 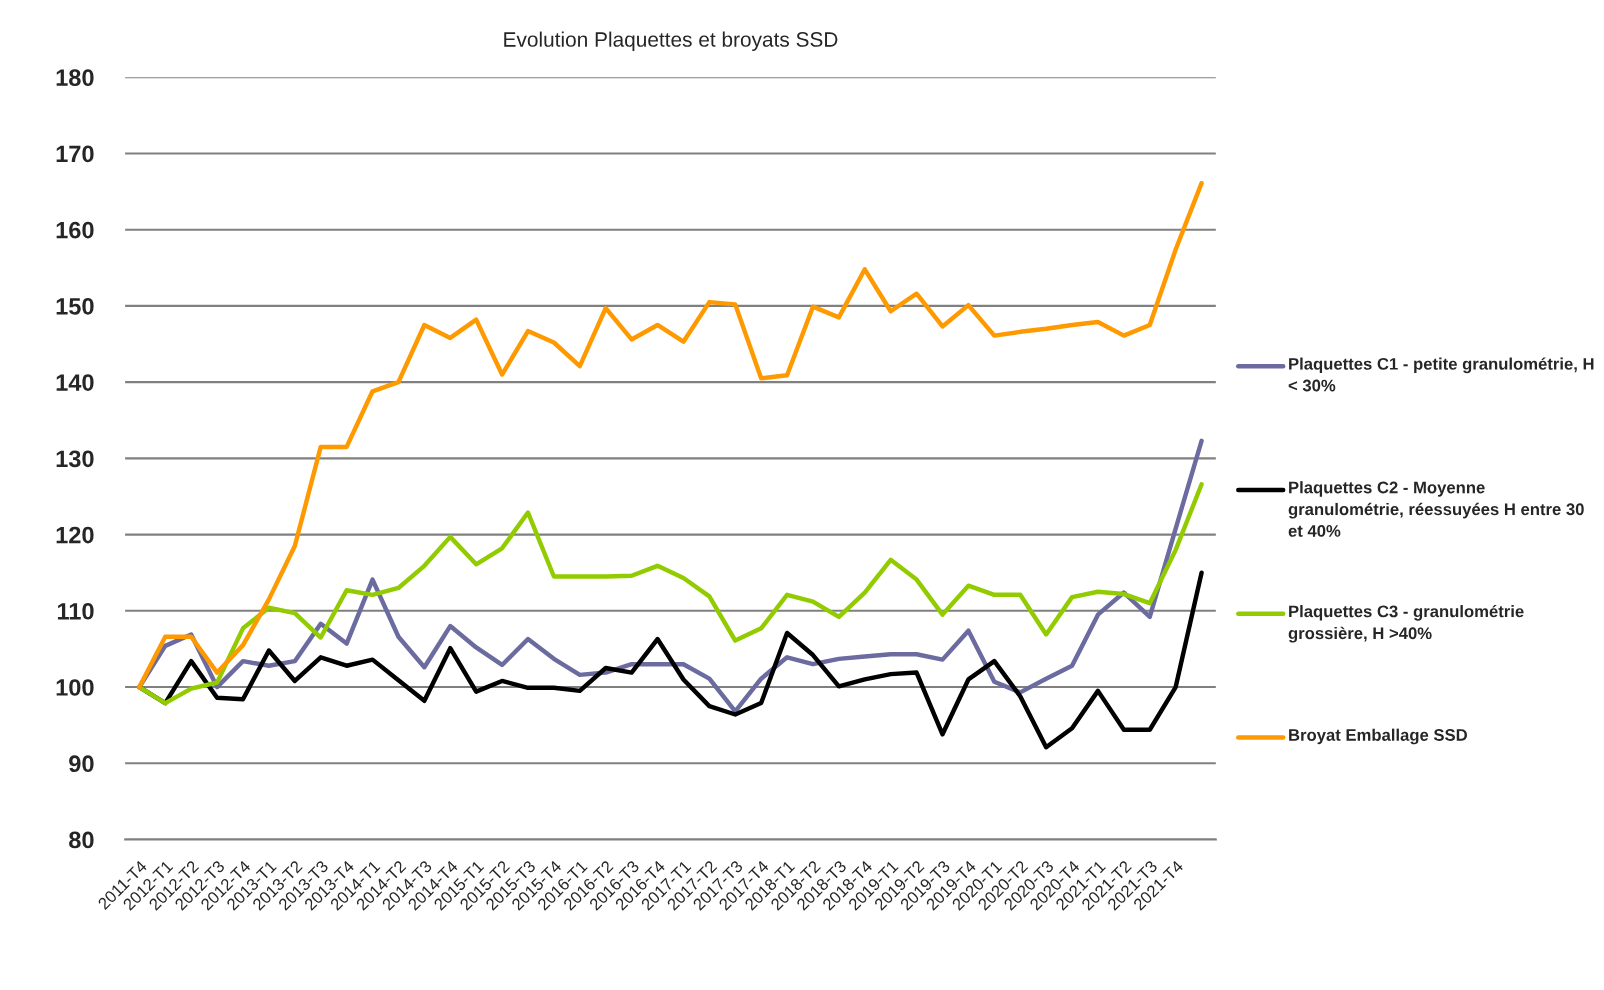 What do you see at coordinates (1436, 509) in the screenshot?
I see `legend-label: Plaquettes C2 - Moyenne granulométrie, réessuyées H entre 30 et 40%` at bounding box center [1436, 509].